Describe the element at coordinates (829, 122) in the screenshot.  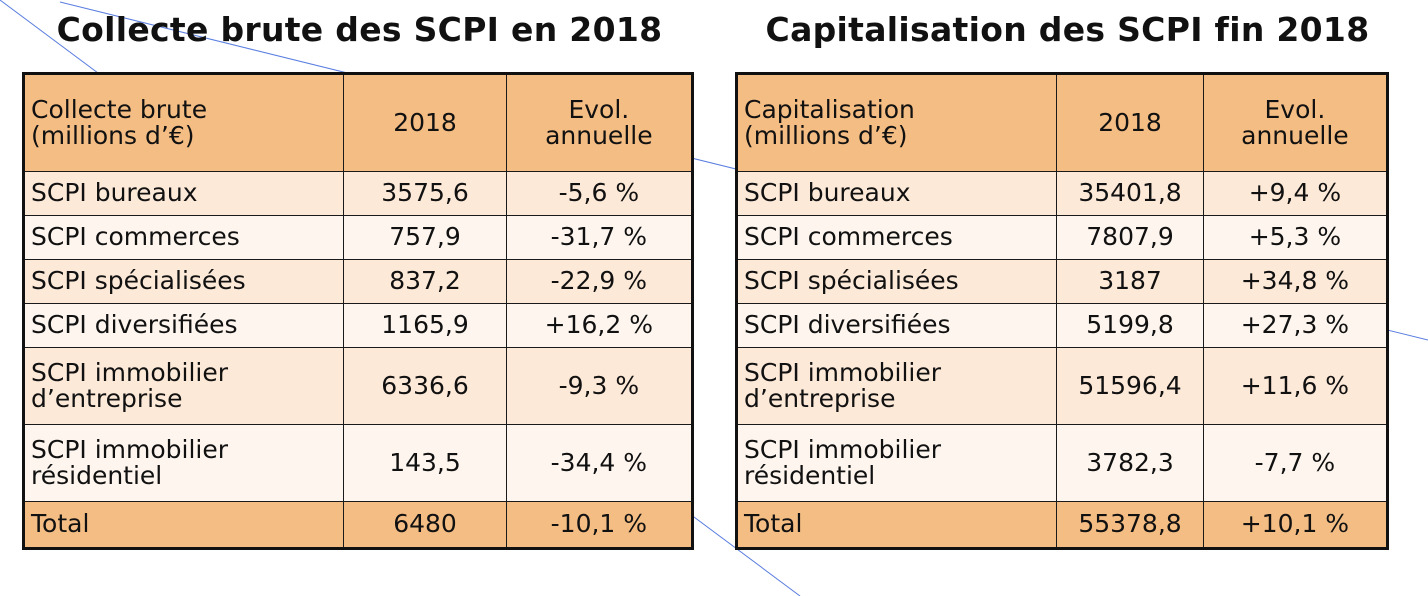
I see `header-label: Capitalisation (millions d’€)` at that location.